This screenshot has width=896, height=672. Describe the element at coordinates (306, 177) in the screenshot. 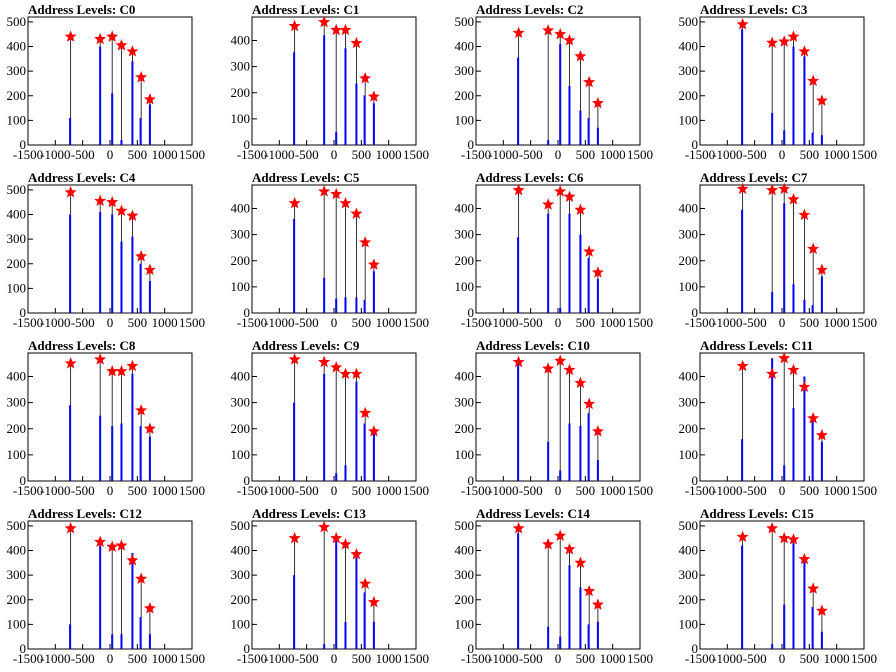

I see `chart-title: Address Levels: C5` at that location.